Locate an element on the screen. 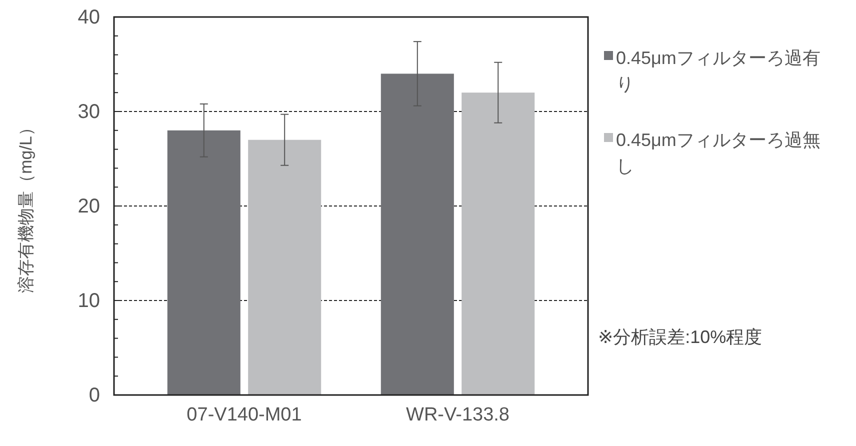  x-tick-label: 07-V140-M01 is located at coordinates (244, 415).